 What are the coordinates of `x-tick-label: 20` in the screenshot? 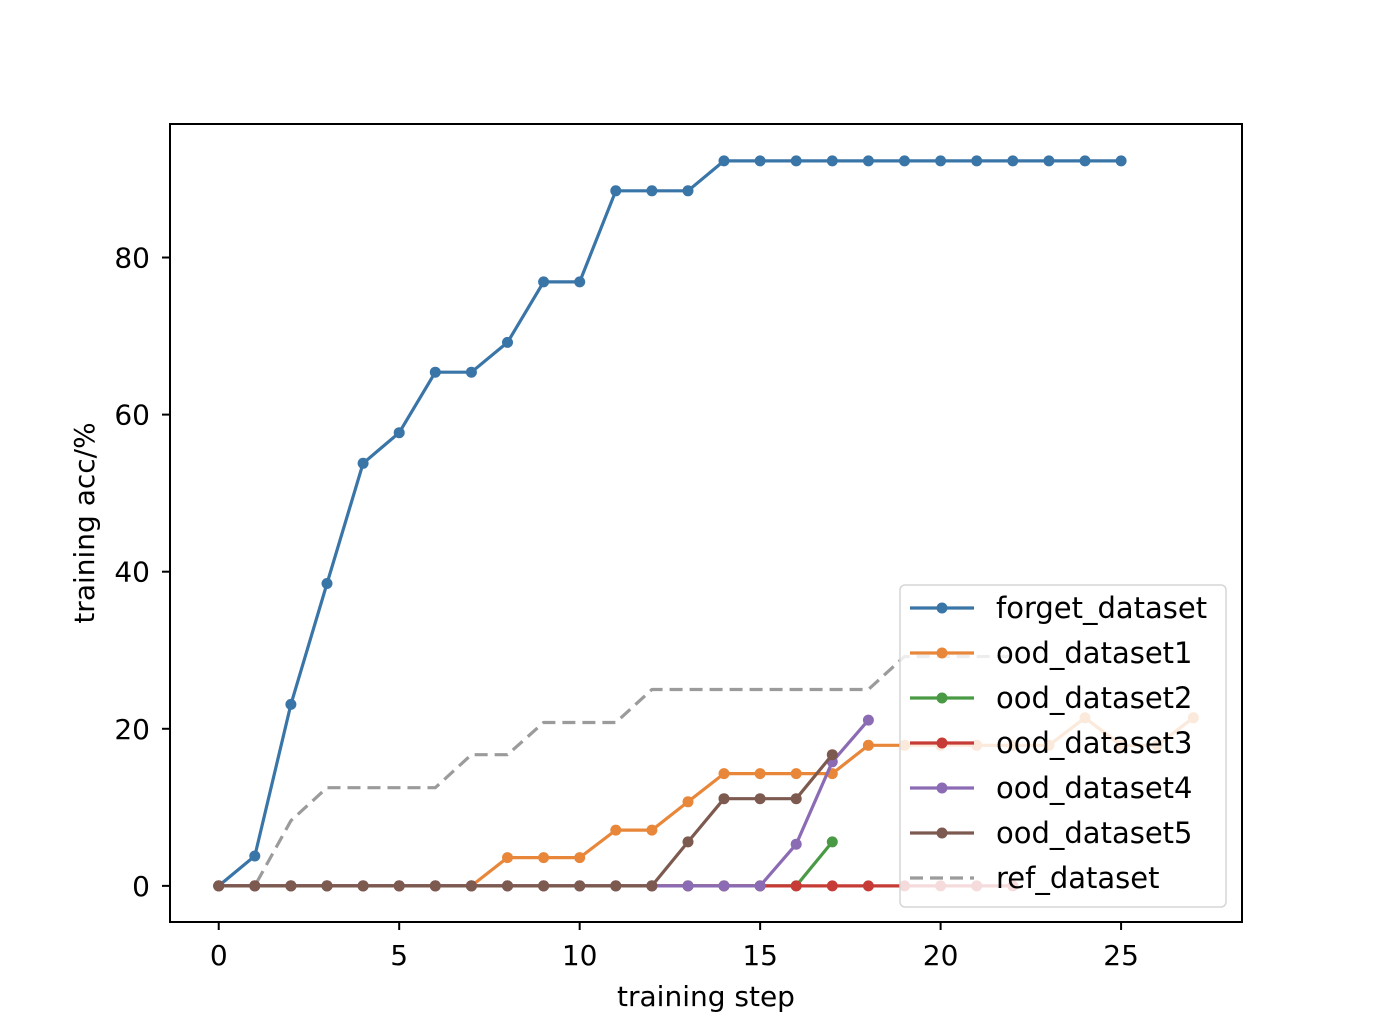 It's located at (941, 955).